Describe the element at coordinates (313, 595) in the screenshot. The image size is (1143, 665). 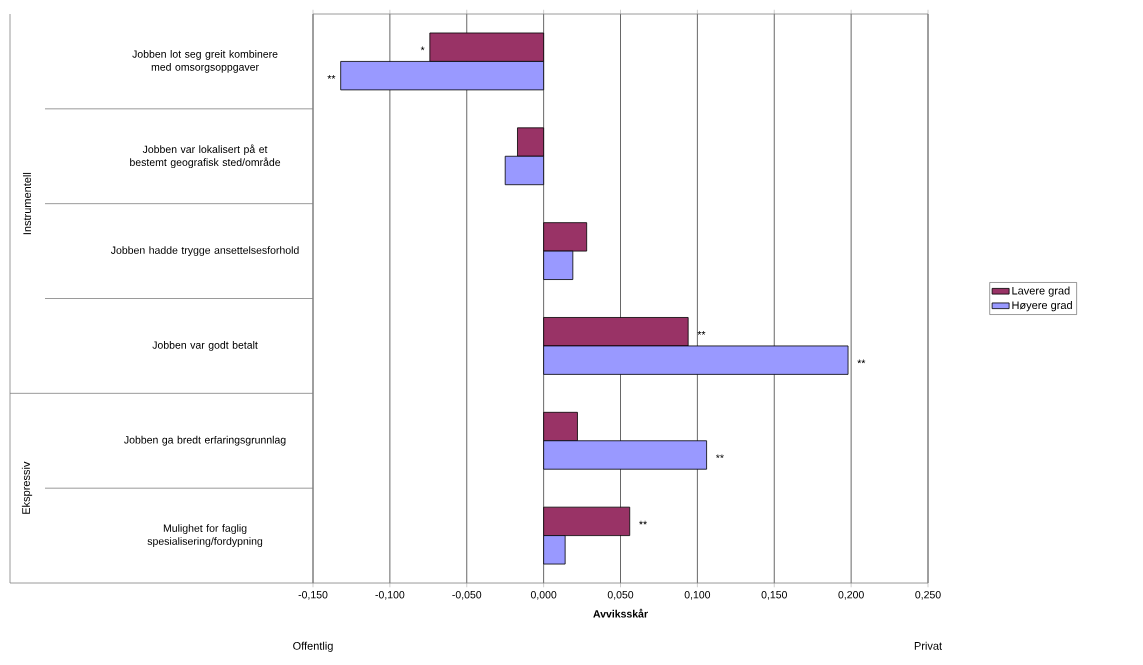
I see `x-tick-label: -0,150` at that location.